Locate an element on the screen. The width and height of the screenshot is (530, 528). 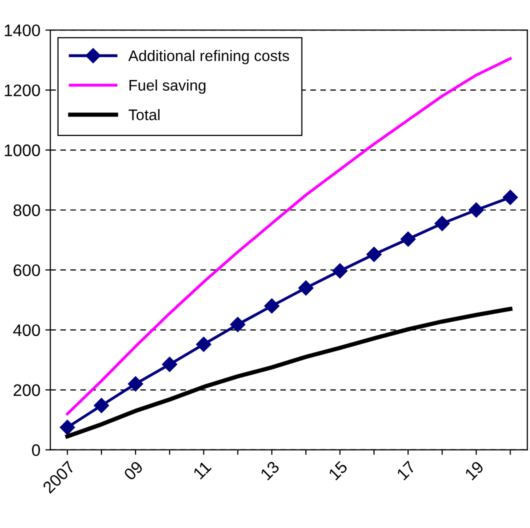
legend-label: Fuel saving is located at coordinates (168, 86).